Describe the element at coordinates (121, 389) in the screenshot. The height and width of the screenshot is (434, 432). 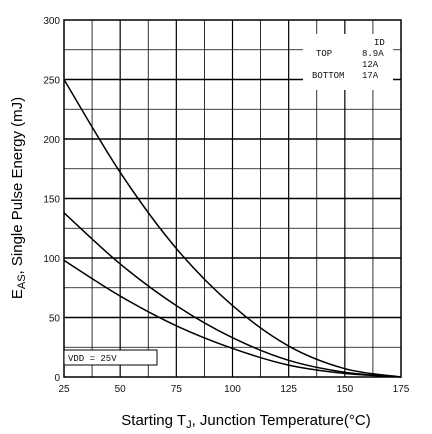
I see `x-tick-label: 50` at that location.